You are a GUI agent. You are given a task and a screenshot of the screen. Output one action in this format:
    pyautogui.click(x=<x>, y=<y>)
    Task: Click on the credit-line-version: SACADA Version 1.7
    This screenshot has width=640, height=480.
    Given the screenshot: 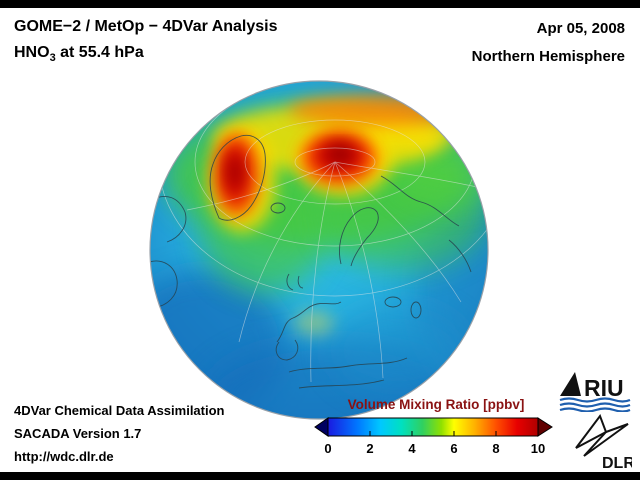 What is the action you would take?
    pyautogui.click(x=78, y=433)
    